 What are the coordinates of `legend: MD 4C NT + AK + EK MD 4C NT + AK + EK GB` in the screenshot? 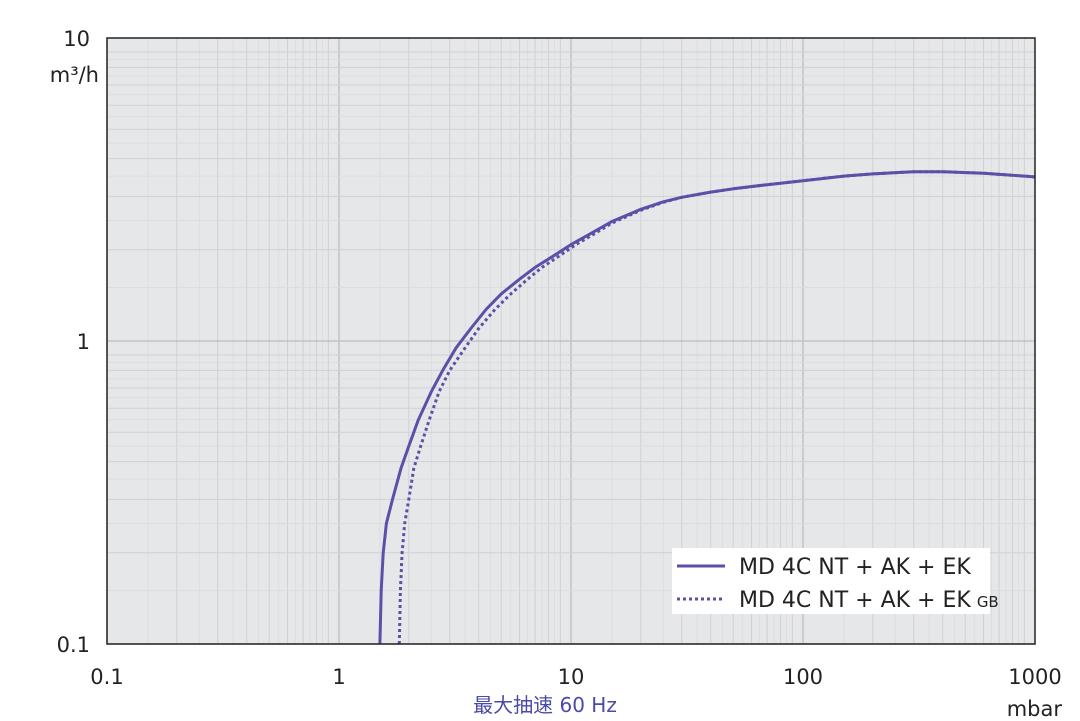 It's located at (835, 581).